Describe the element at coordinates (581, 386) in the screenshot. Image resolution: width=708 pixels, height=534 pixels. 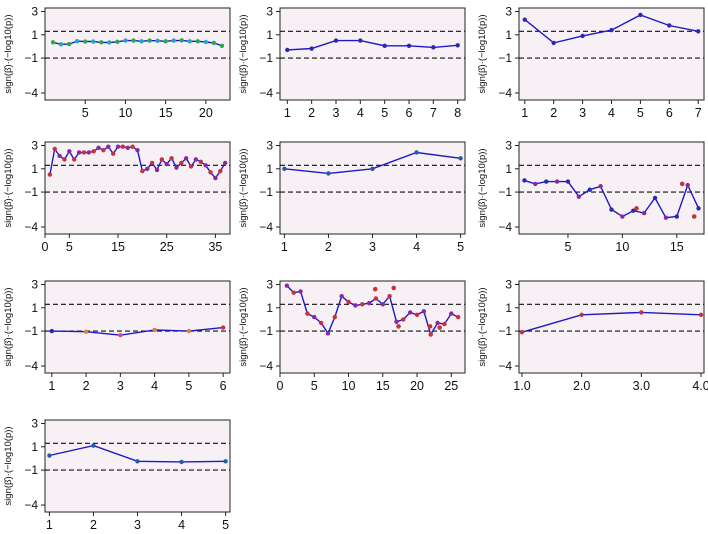
I see `x-tick-label: 2.0` at that location.